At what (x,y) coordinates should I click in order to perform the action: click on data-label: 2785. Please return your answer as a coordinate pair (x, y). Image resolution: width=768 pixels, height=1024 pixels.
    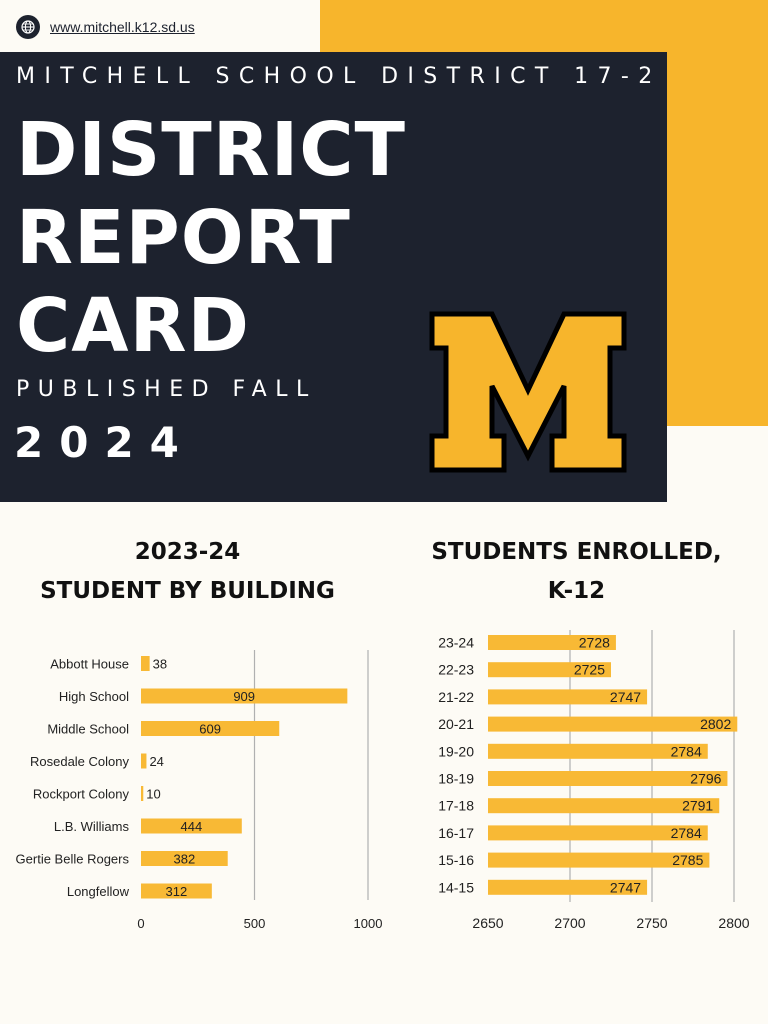
    Looking at the image, I should click on (687, 860).